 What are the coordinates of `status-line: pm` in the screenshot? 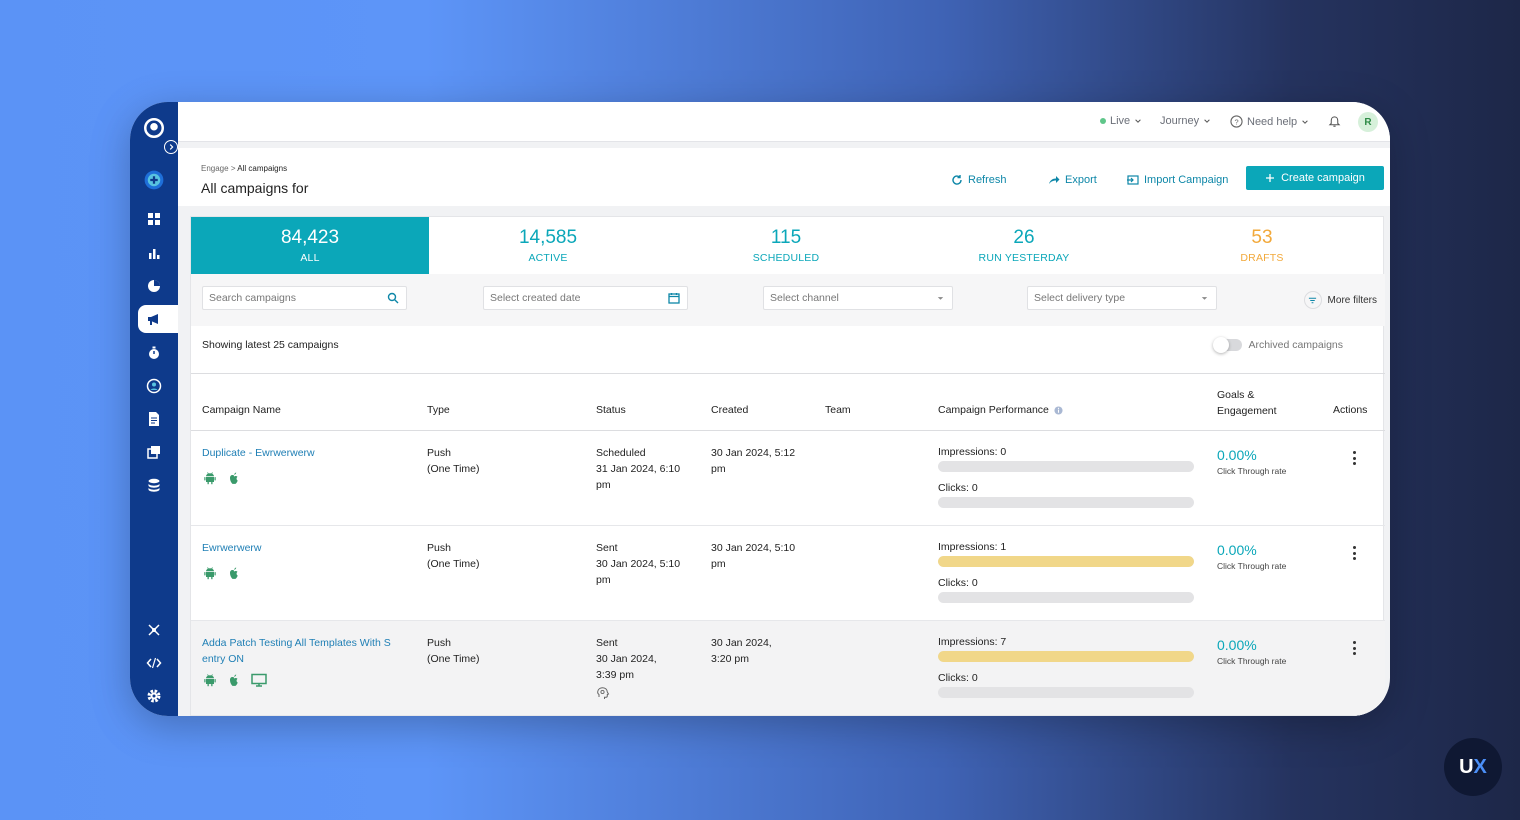 It's located at (603, 485).